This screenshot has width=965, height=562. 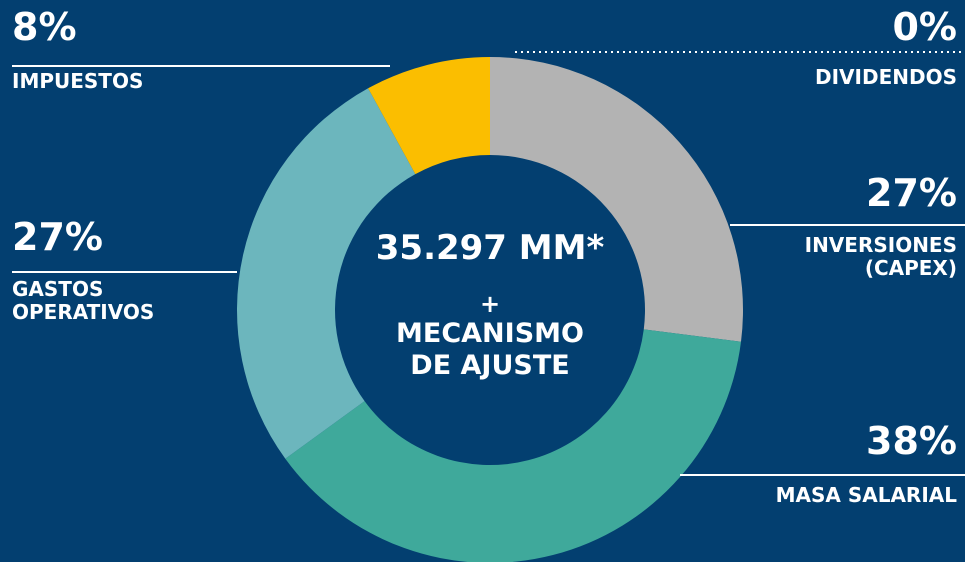 What do you see at coordinates (924, 27) in the screenshot?
I see `slice-percent: 0%` at bounding box center [924, 27].